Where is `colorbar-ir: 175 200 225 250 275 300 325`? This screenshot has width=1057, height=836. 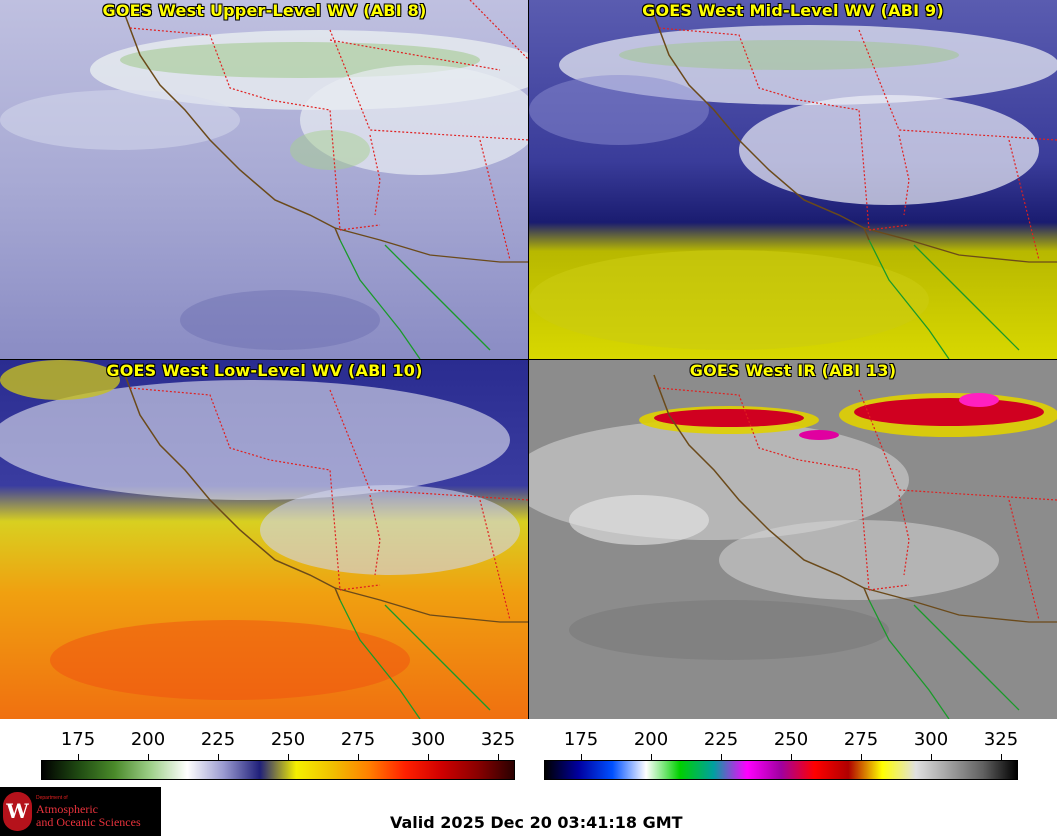 colorbar-ir: 175 200 225 250 275 300 325 is located at coordinates (793, 750).